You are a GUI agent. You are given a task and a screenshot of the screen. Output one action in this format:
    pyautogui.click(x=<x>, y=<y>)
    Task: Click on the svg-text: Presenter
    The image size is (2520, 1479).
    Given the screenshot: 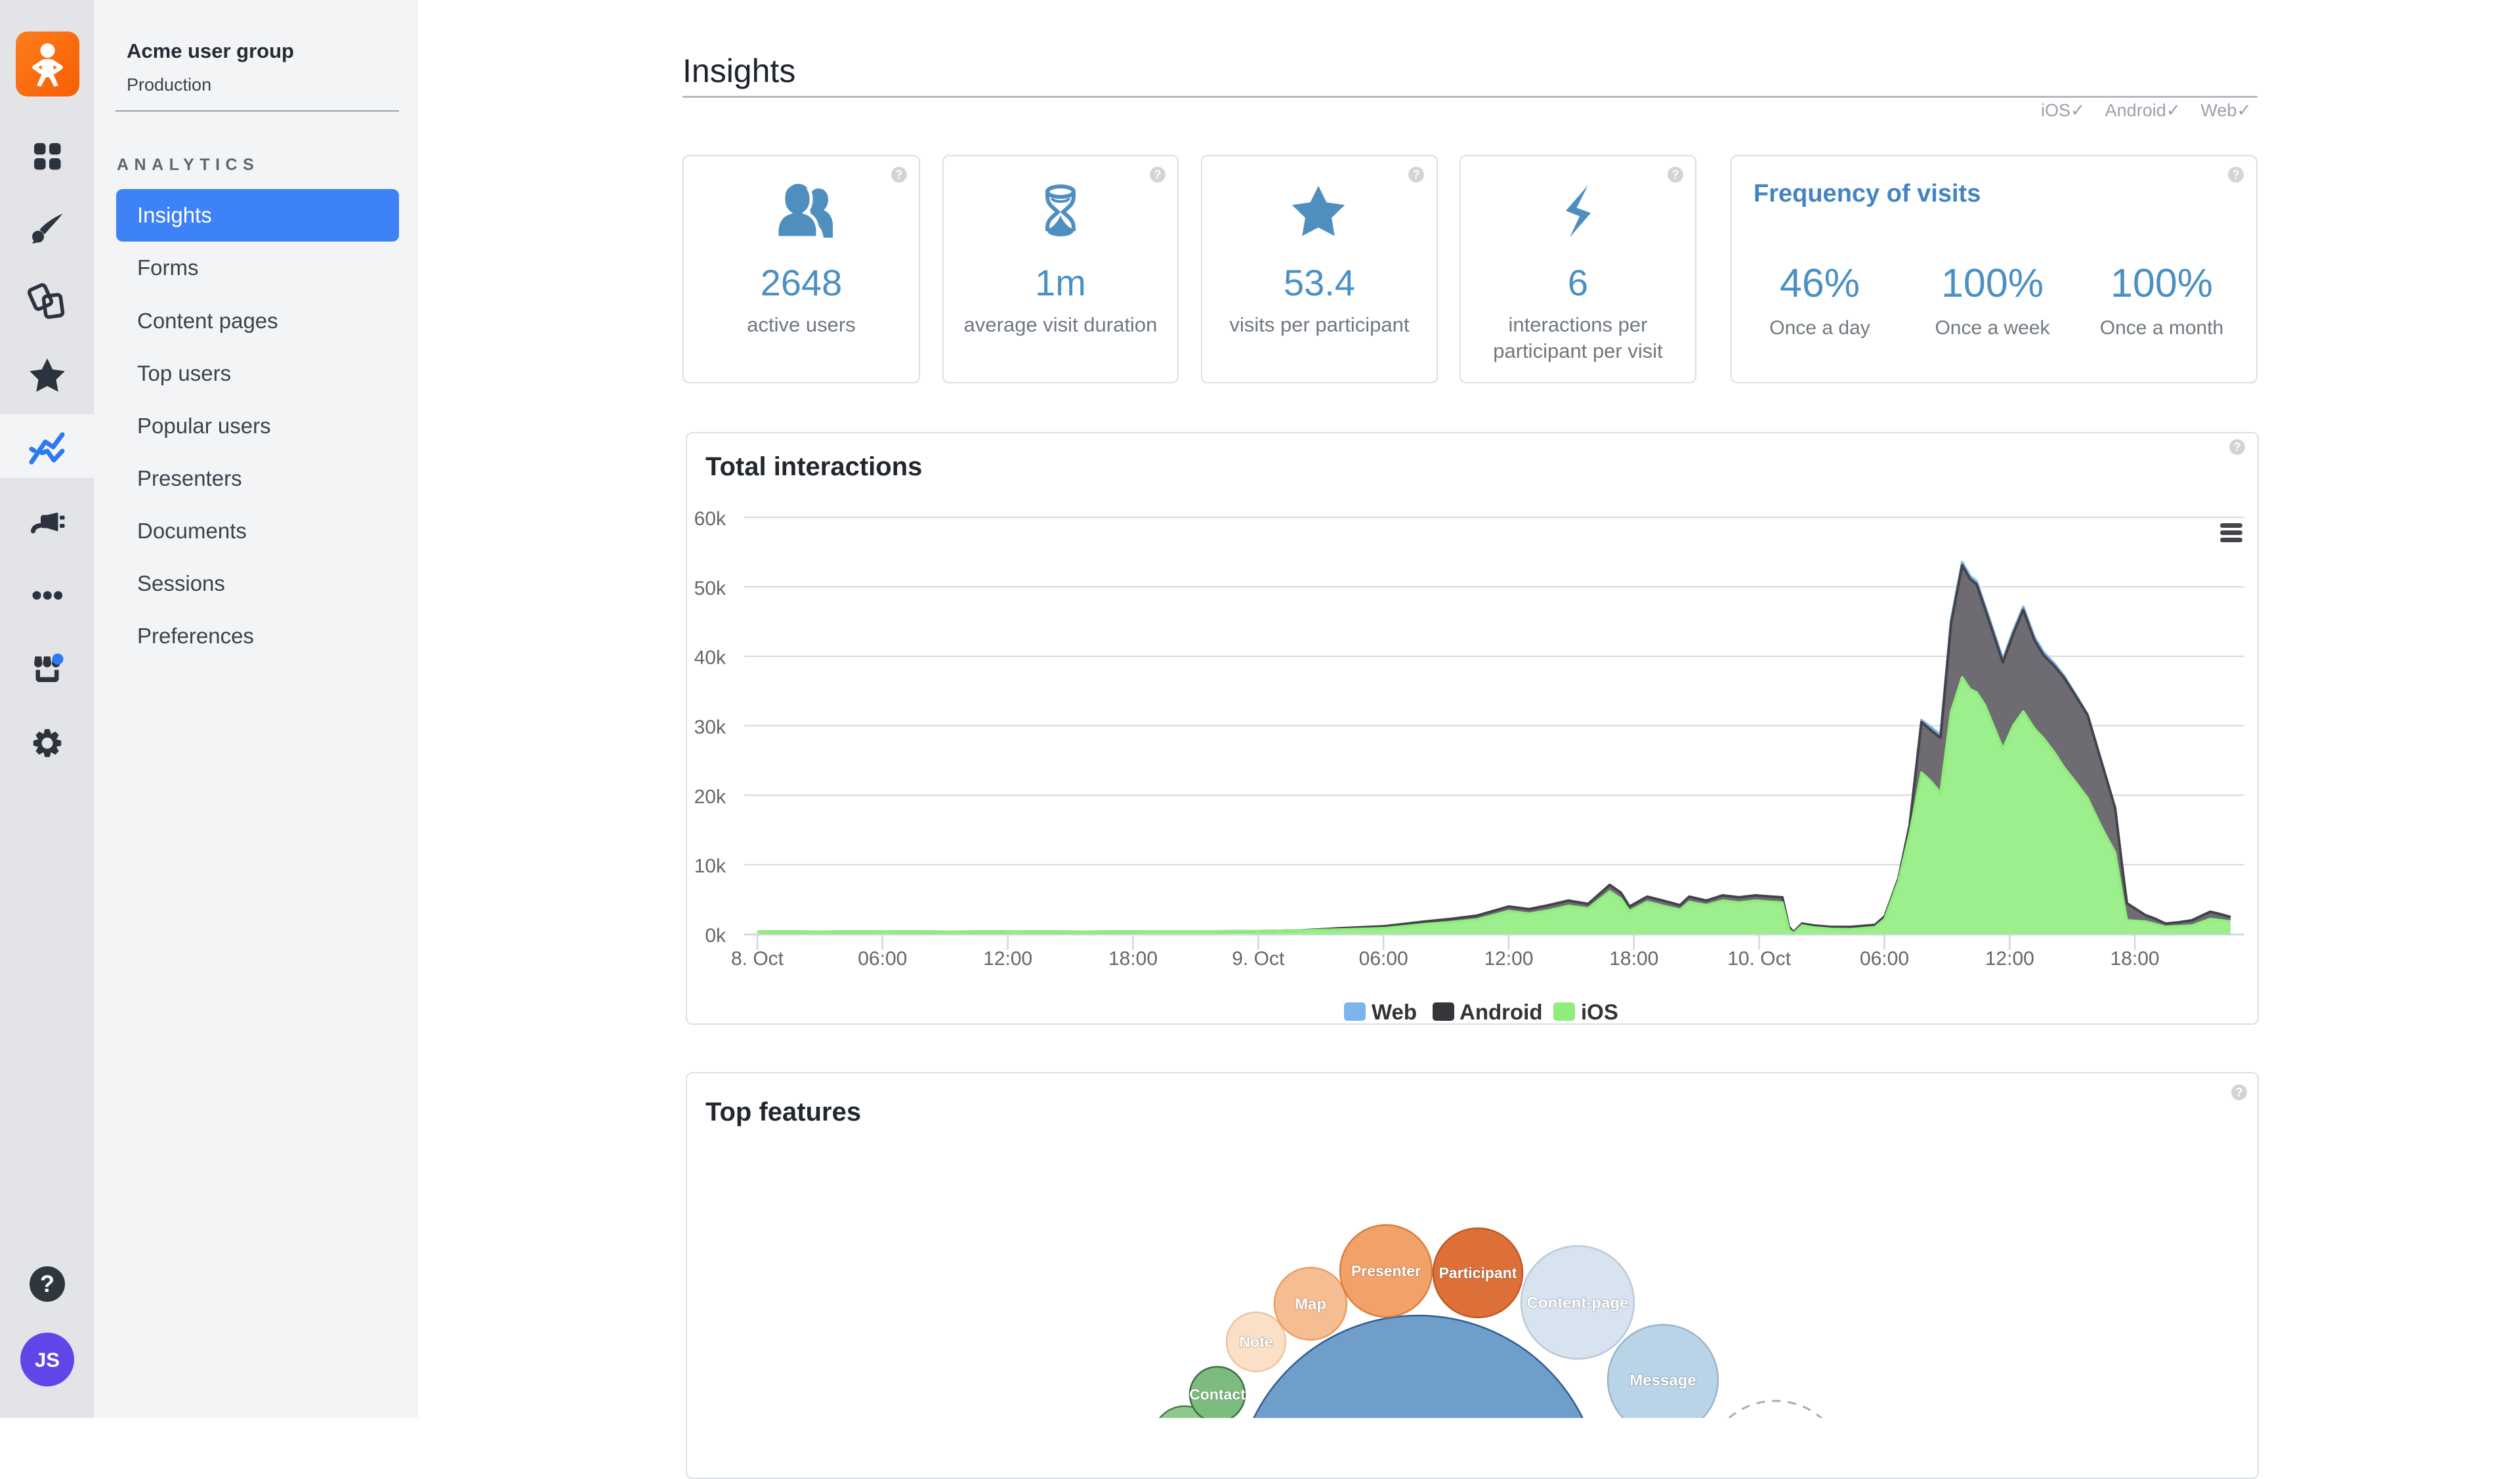 What is the action you would take?
    pyautogui.click(x=1386, y=1270)
    